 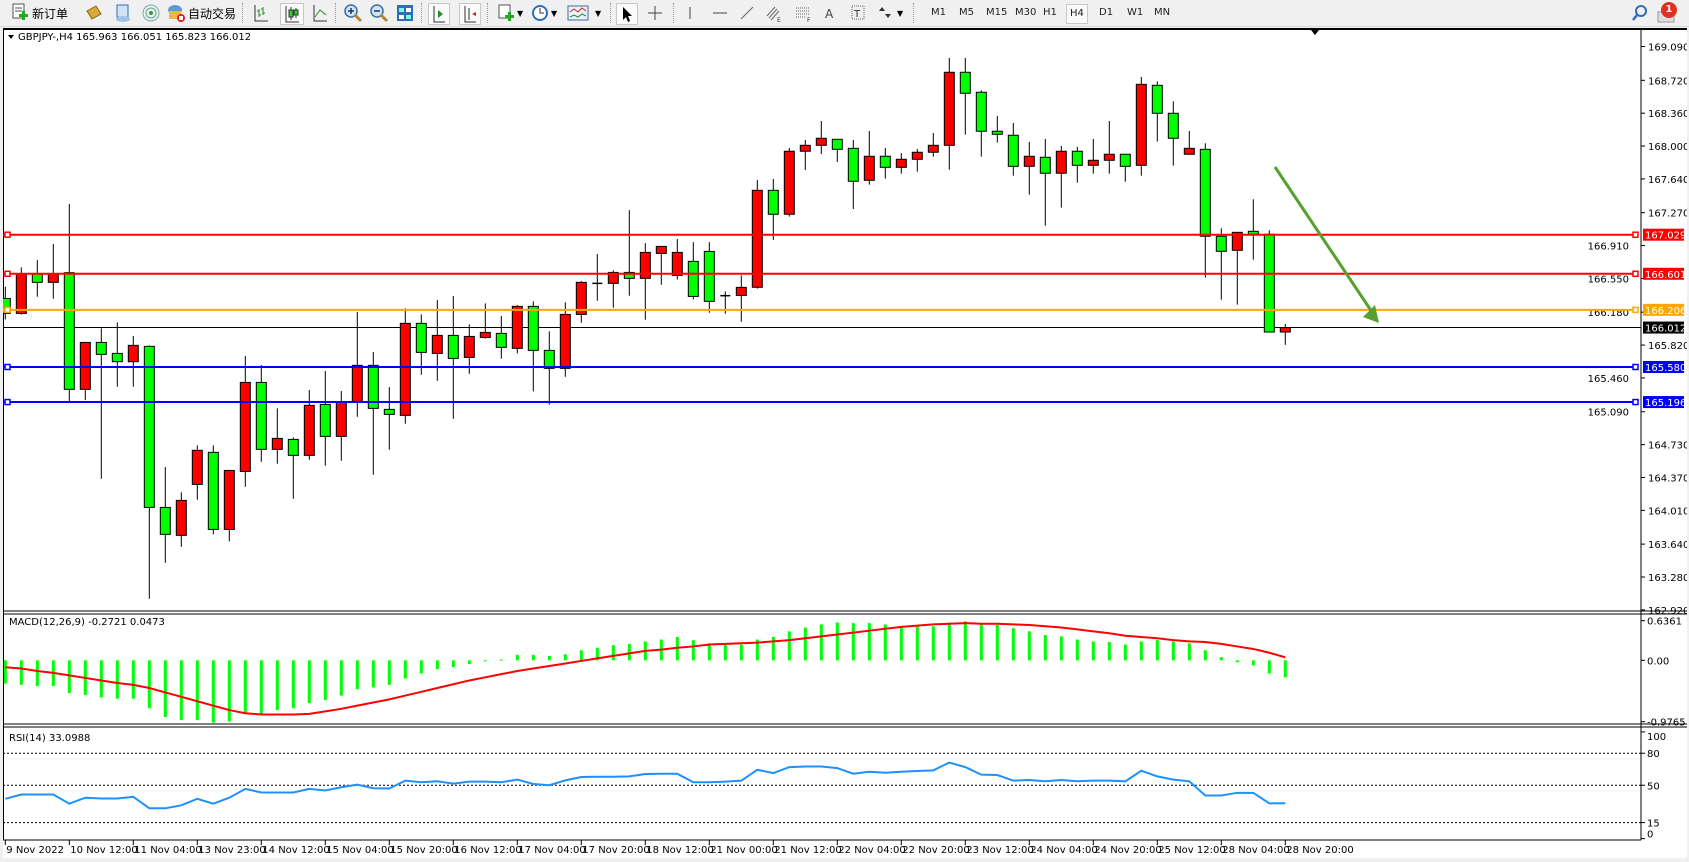 What do you see at coordinates (938, 12) in the screenshot?
I see `timeframe-m1-button: M1` at bounding box center [938, 12].